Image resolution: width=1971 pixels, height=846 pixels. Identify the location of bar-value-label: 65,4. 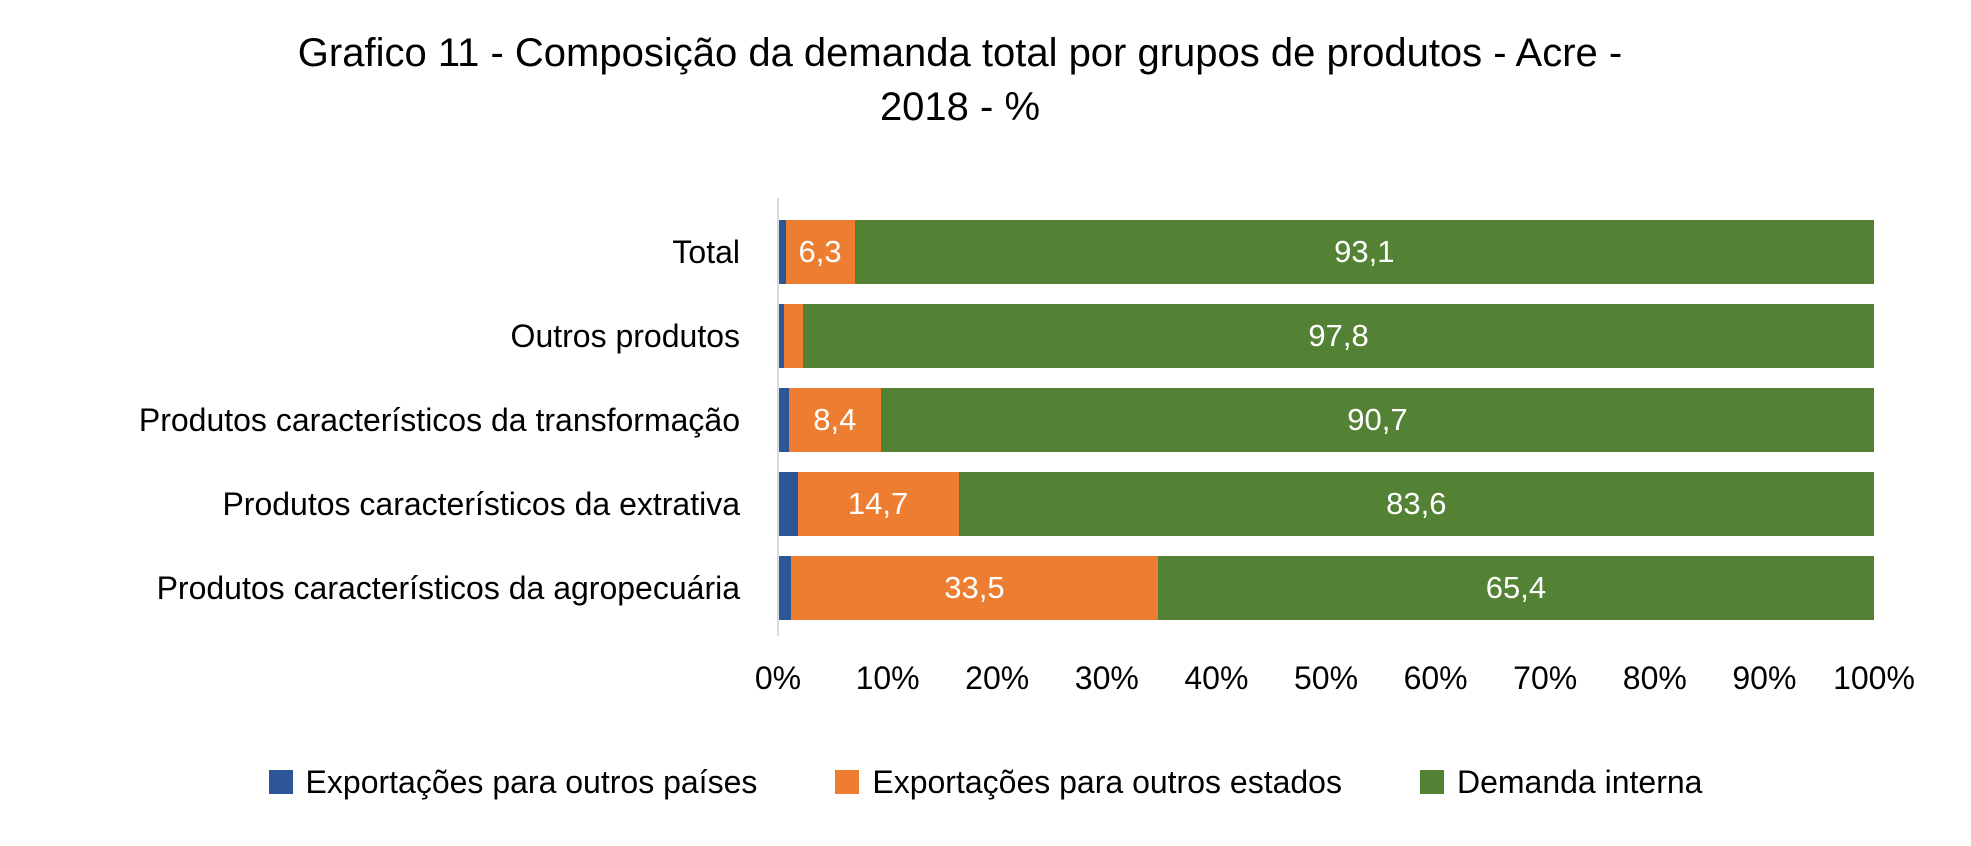
(1516, 587).